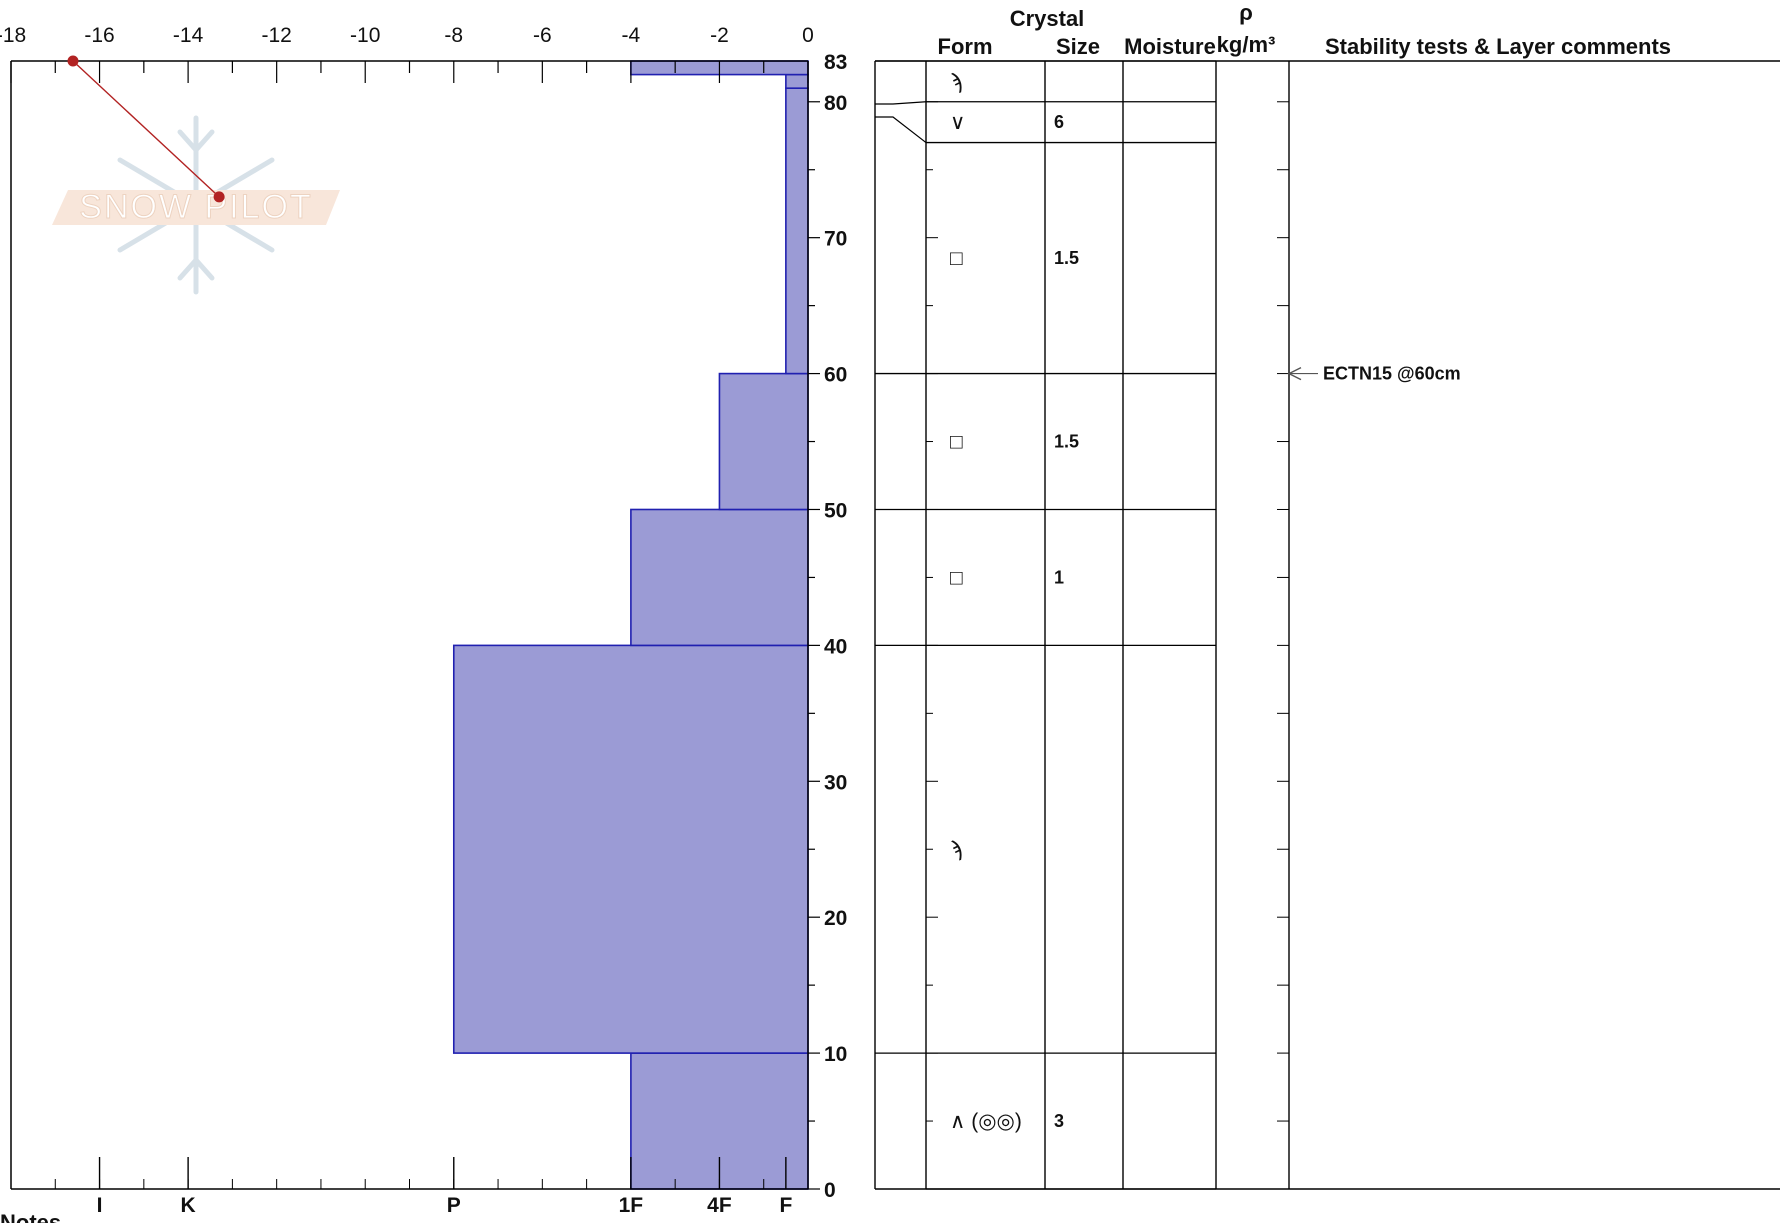 The width and height of the screenshot is (1780, 1223). Describe the element at coordinates (986, 1121) in the screenshot. I see `layer-form-symbol: ∧ (◎◎)` at that location.